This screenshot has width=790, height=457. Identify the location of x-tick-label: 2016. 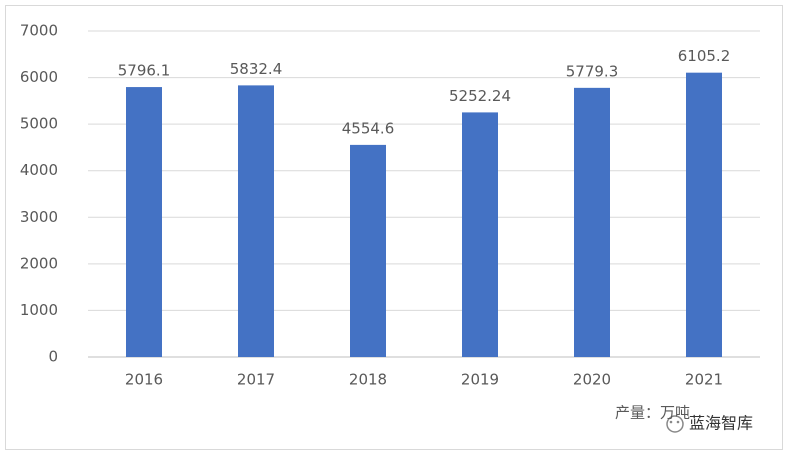
(144, 380).